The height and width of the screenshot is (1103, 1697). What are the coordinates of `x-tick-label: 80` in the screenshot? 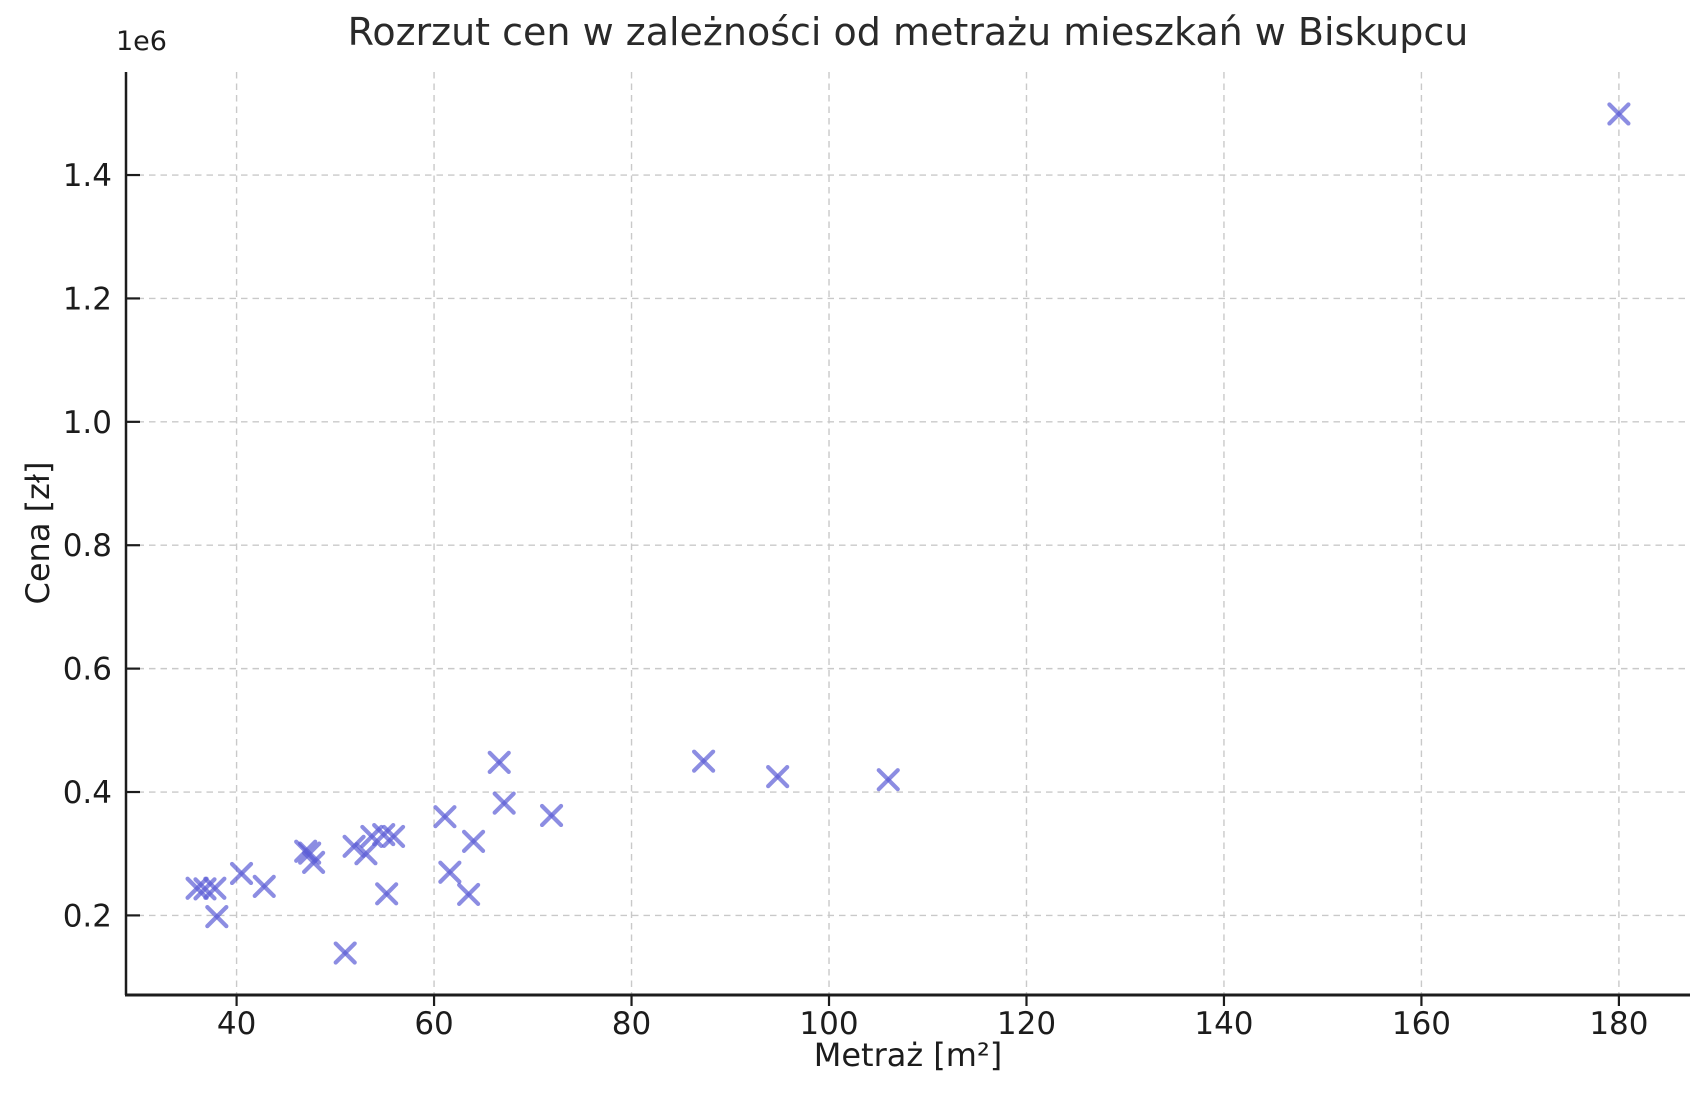 It's located at (631, 1024).